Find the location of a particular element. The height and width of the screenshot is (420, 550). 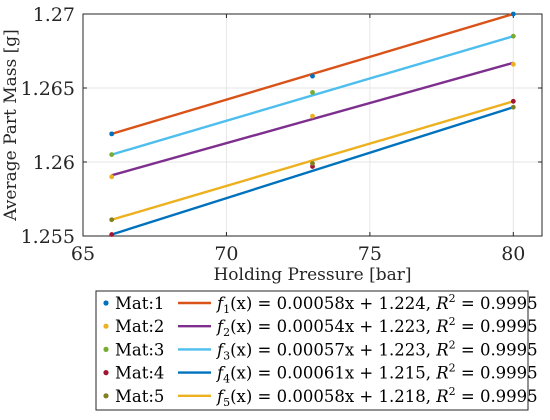

y-tick-label: 1.265 is located at coordinates (48, 89).